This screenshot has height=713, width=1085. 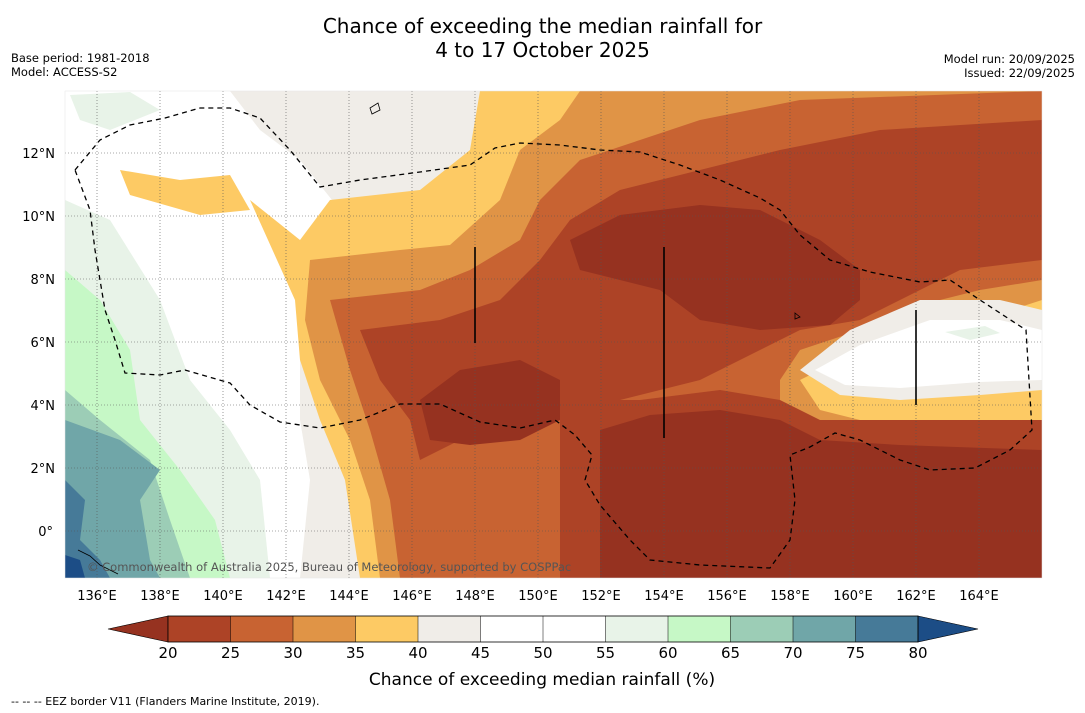 I want to click on lon-label-136e: 136°E, so click(x=97, y=596).